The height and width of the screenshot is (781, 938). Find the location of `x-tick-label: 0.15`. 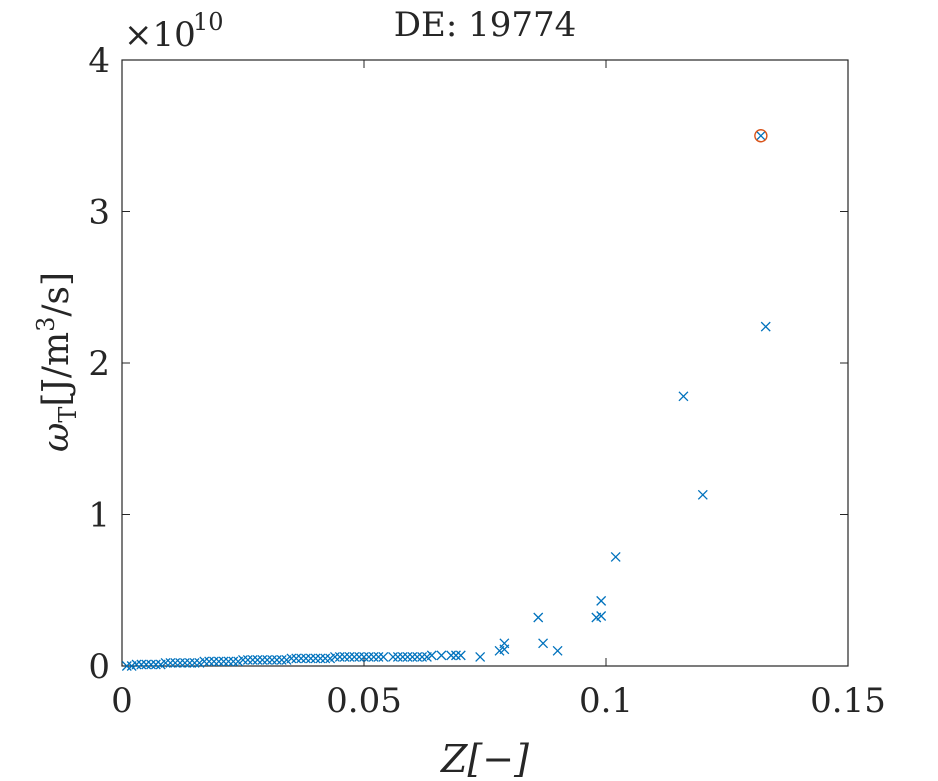

x-tick-label: 0.15 is located at coordinates (848, 701).